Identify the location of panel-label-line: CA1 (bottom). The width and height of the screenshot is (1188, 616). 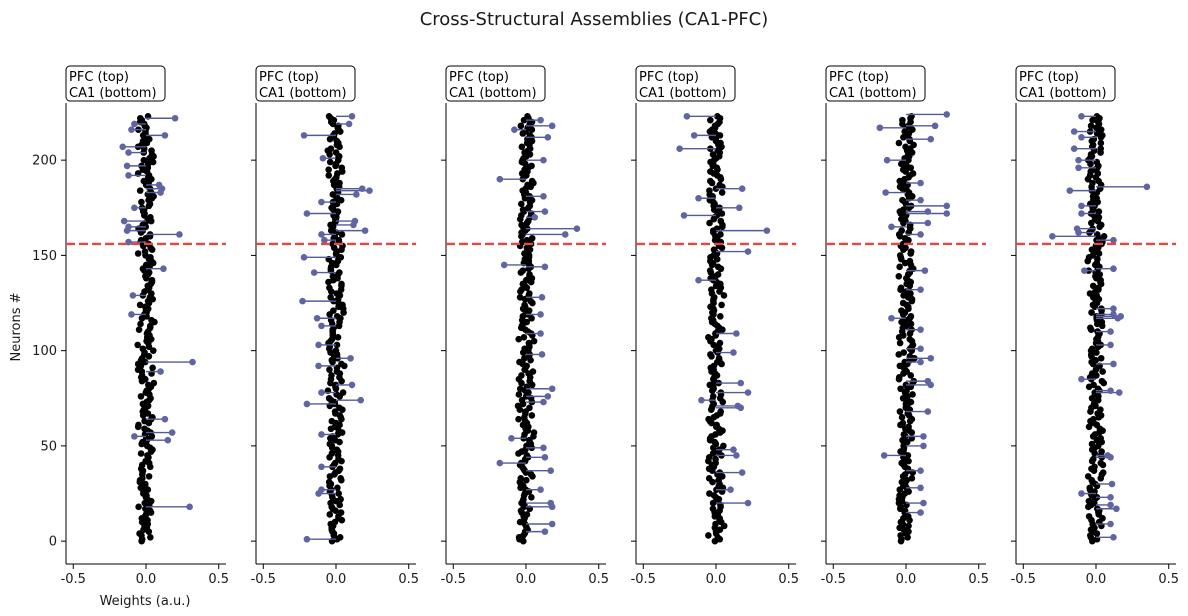
(303, 93).